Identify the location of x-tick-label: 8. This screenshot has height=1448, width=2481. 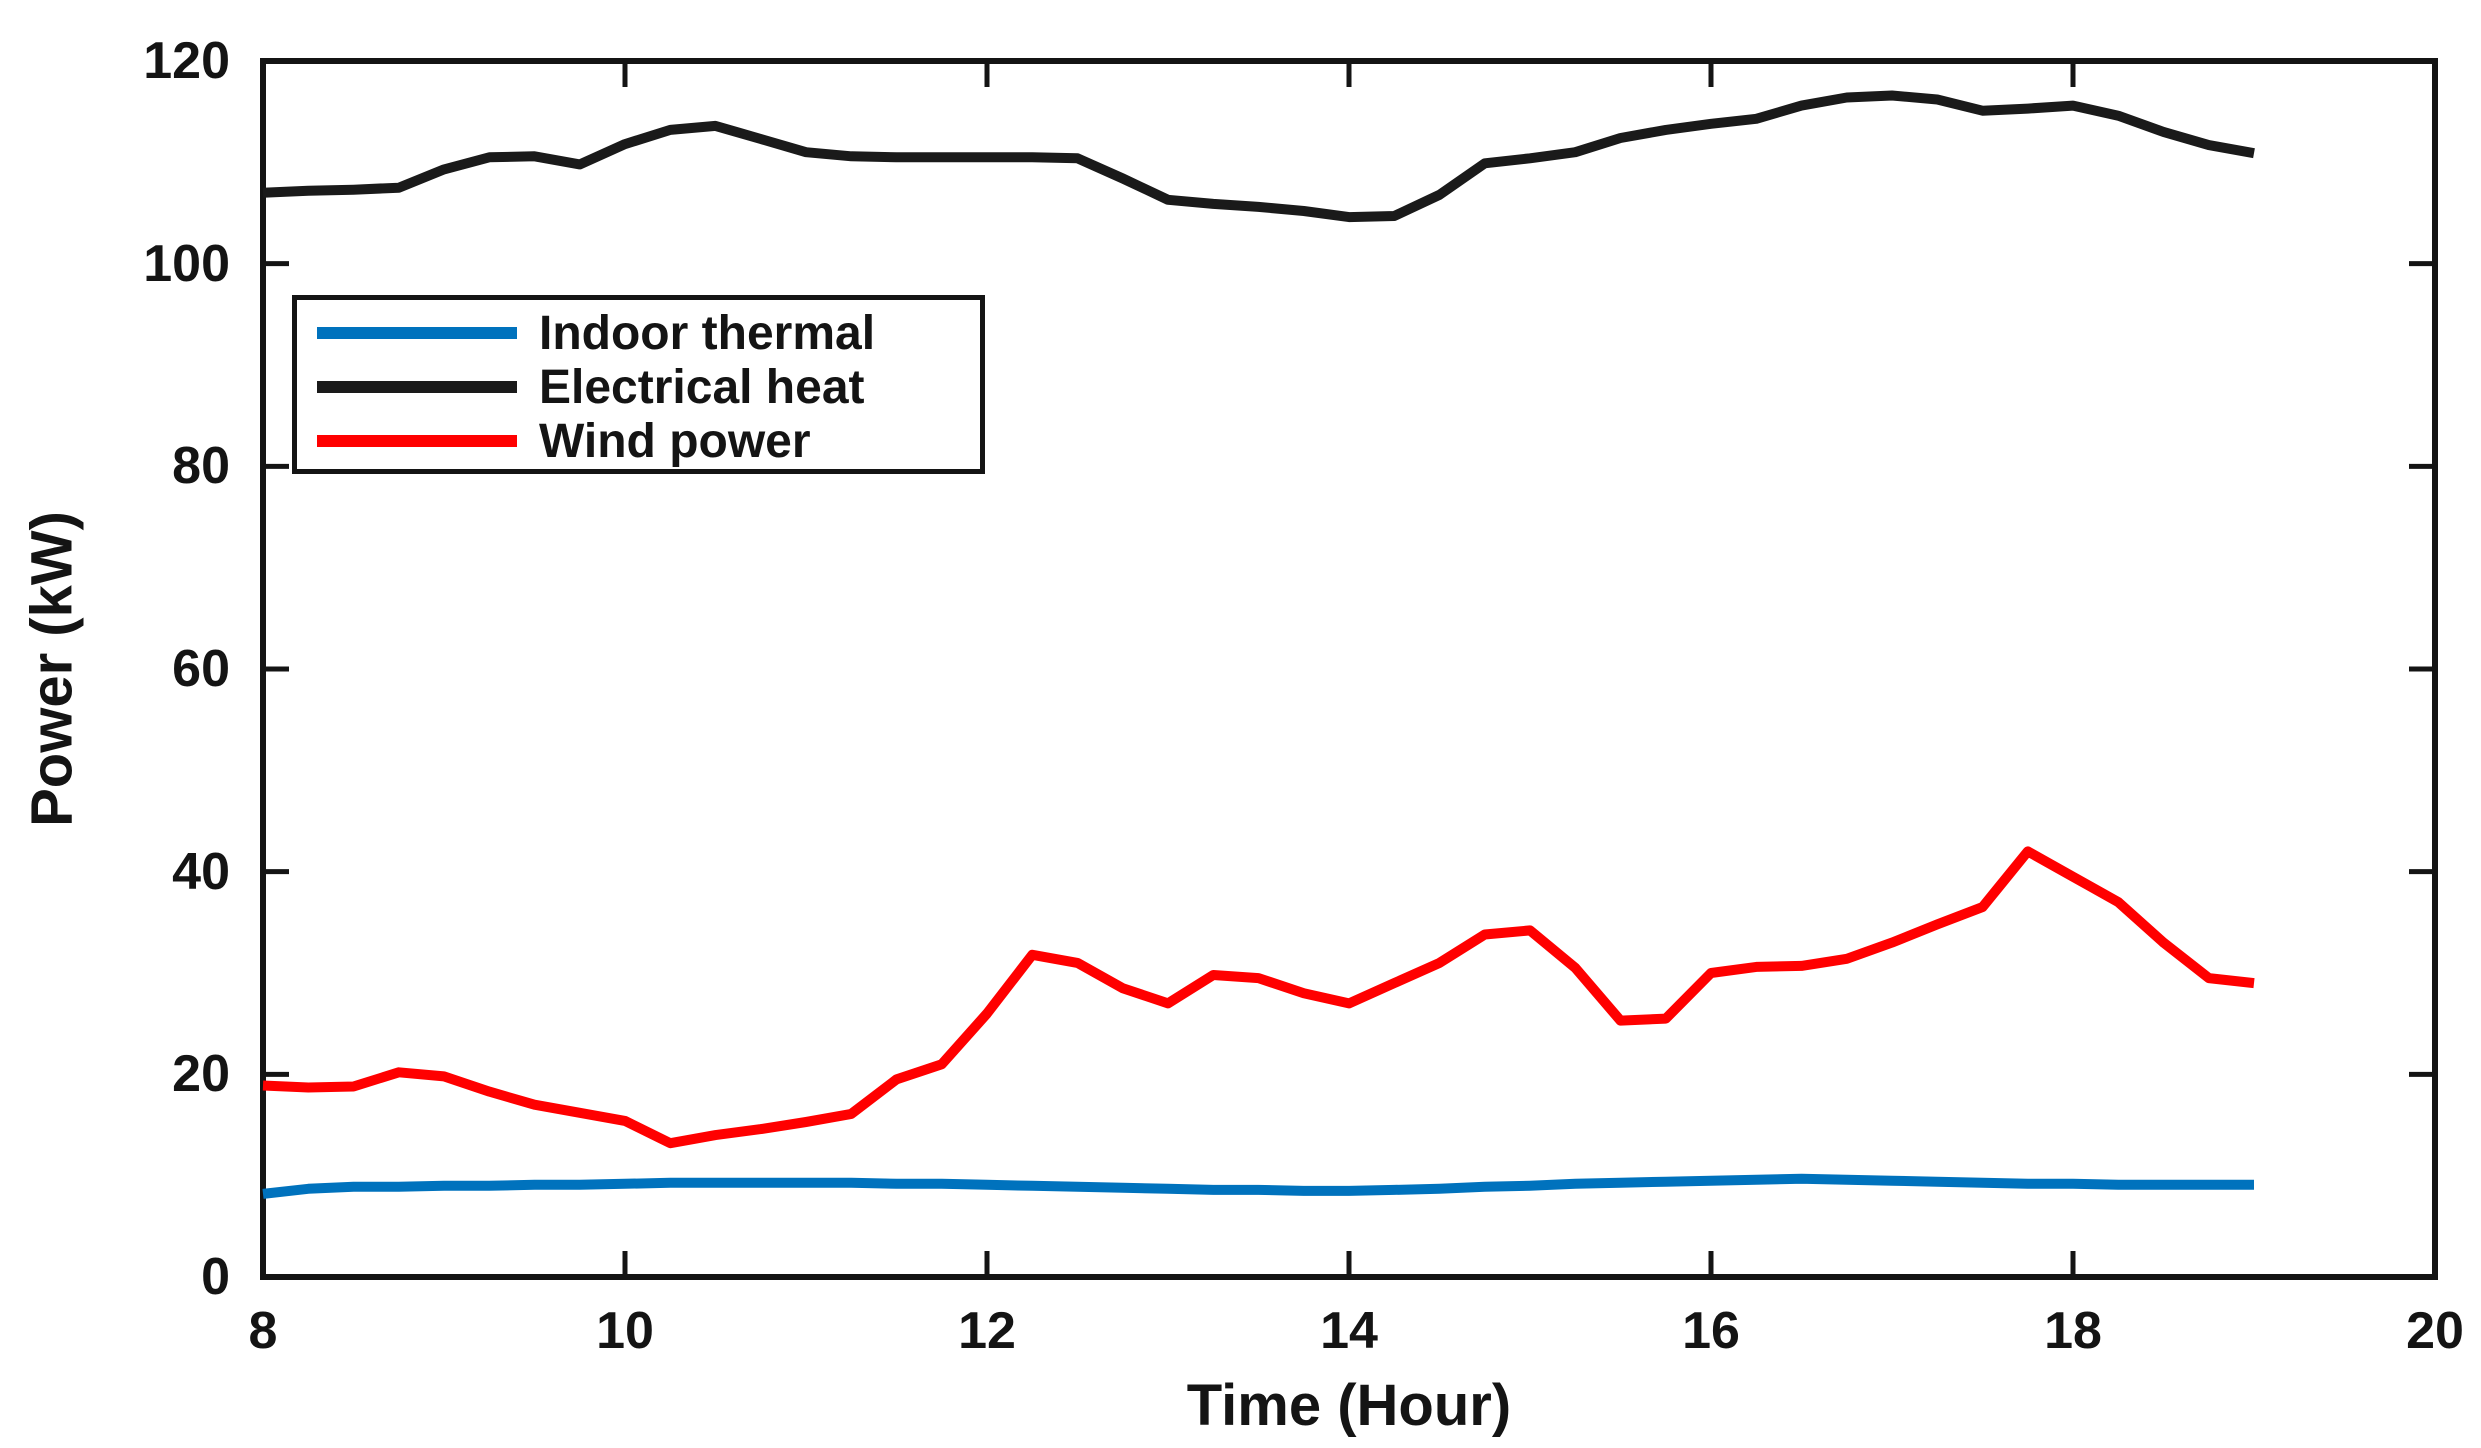
(263, 1331).